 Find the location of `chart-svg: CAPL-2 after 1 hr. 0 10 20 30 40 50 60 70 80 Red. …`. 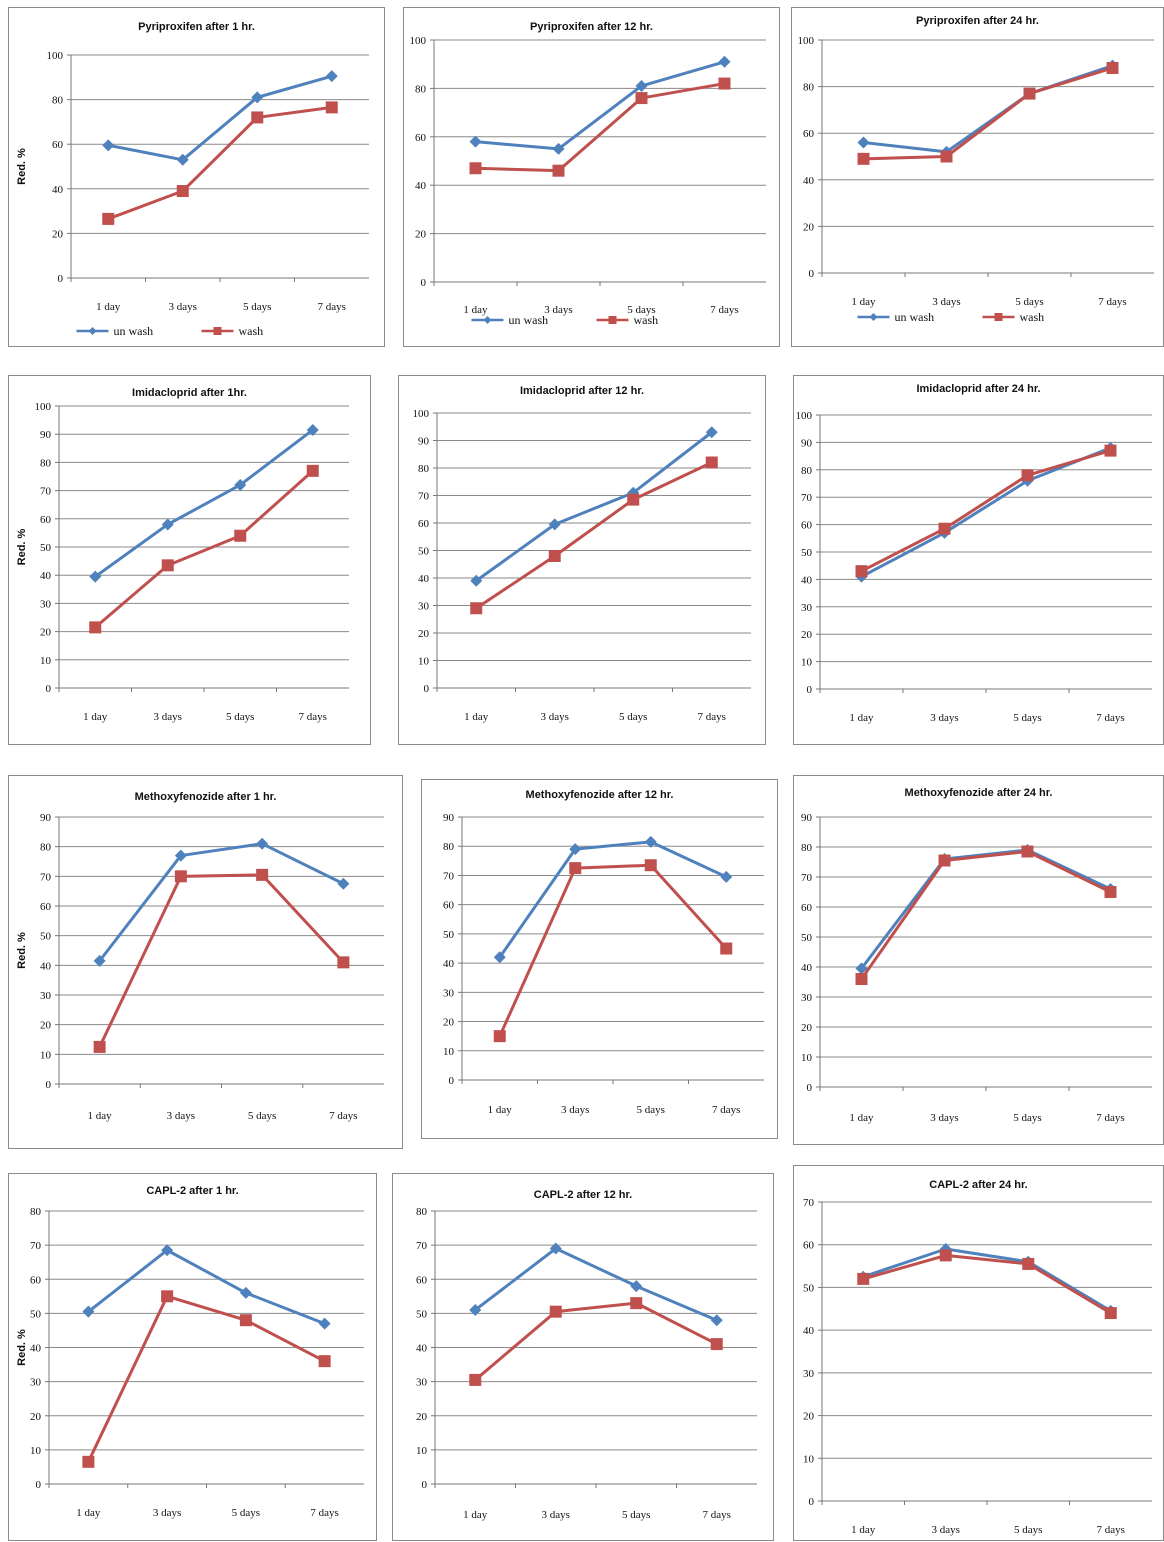

chart-svg: CAPL-2 after 1 hr. 0 10 20 30 40 50 60 70 80 Red. … is located at coordinates (190, 1352).